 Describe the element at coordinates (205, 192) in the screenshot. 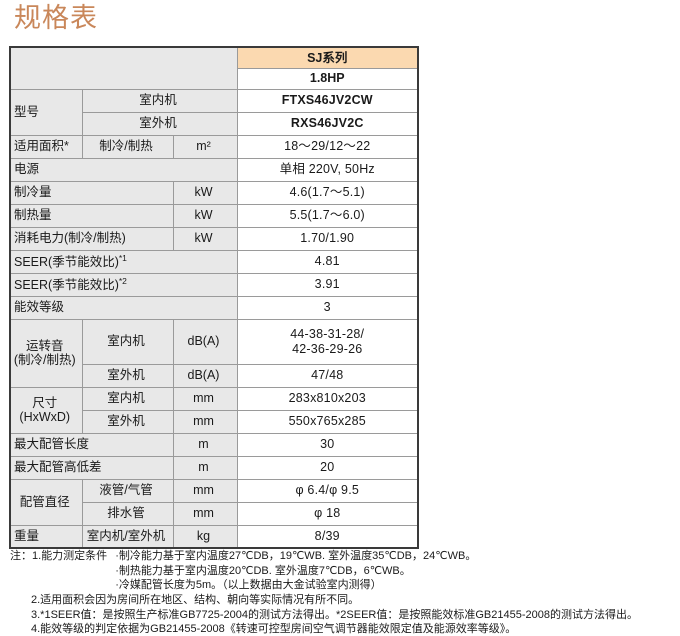

I see `row-unit-cooling-capacity: kW` at that location.